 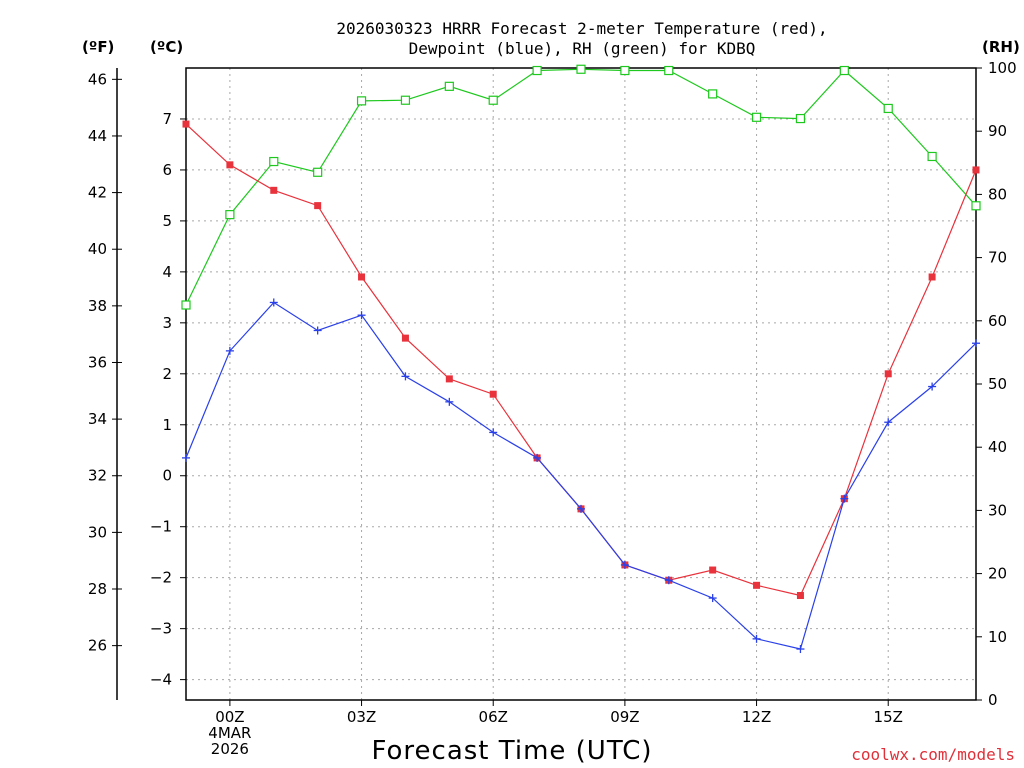 What do you see at coordinates (161, 680) in the screenshot?
I see `celsius-tick-label: −4` at bounding box center [161, 680].